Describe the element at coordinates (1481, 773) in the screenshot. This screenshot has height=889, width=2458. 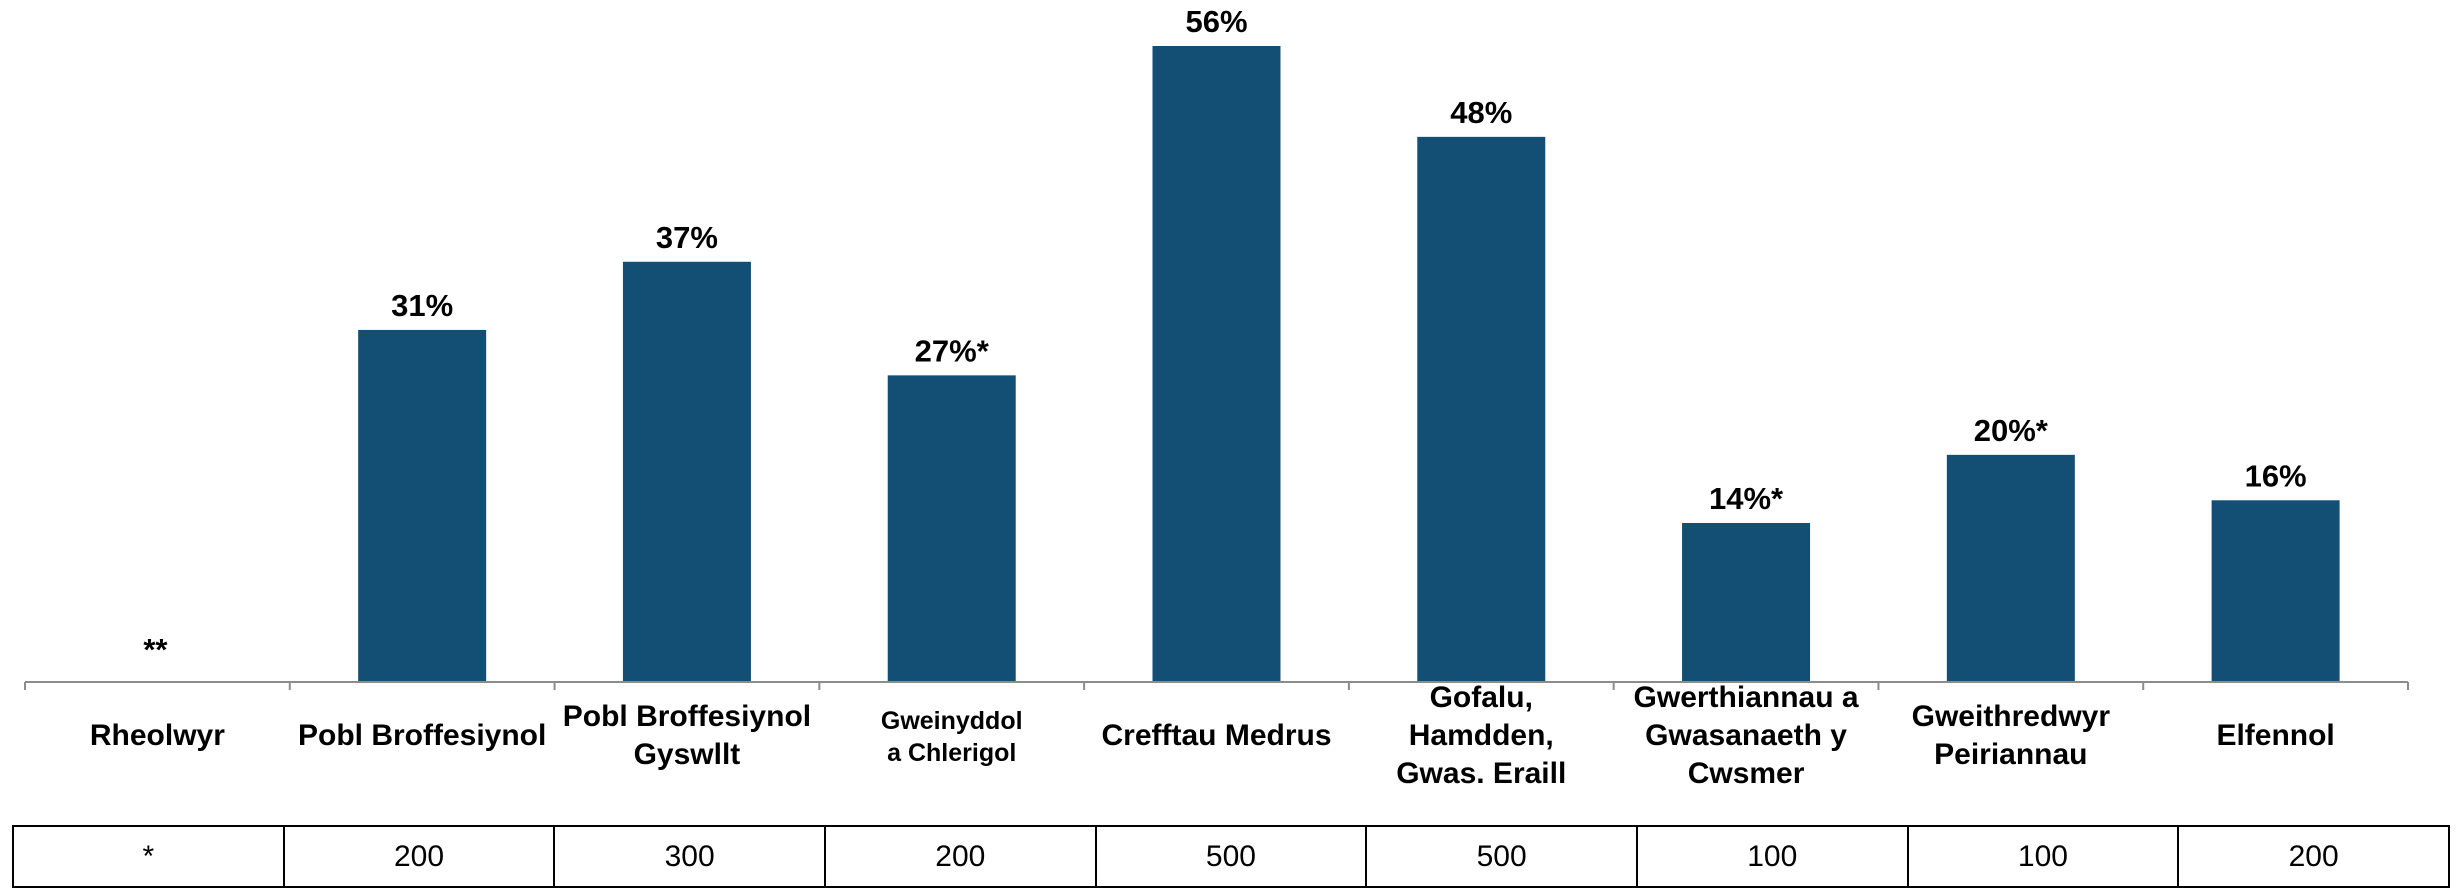
I see `x-tick-label-line: Gwas. Eraill` at that location.